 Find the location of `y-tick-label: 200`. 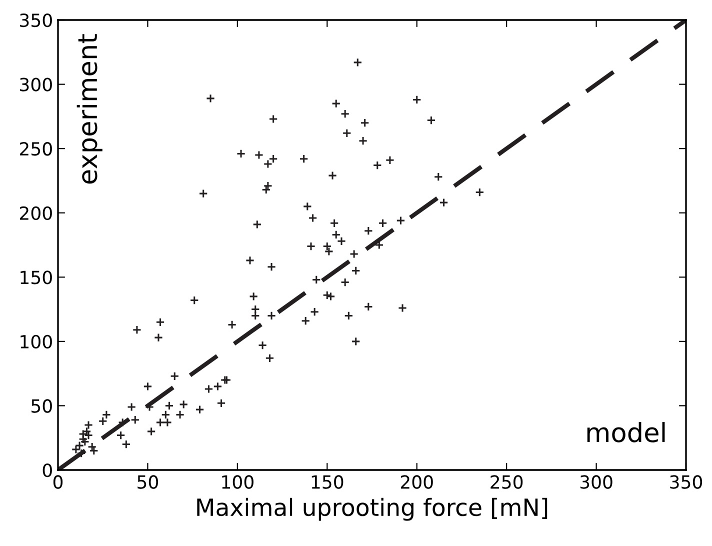

y-tick-label: 200 is located at coordinates (36, 213).